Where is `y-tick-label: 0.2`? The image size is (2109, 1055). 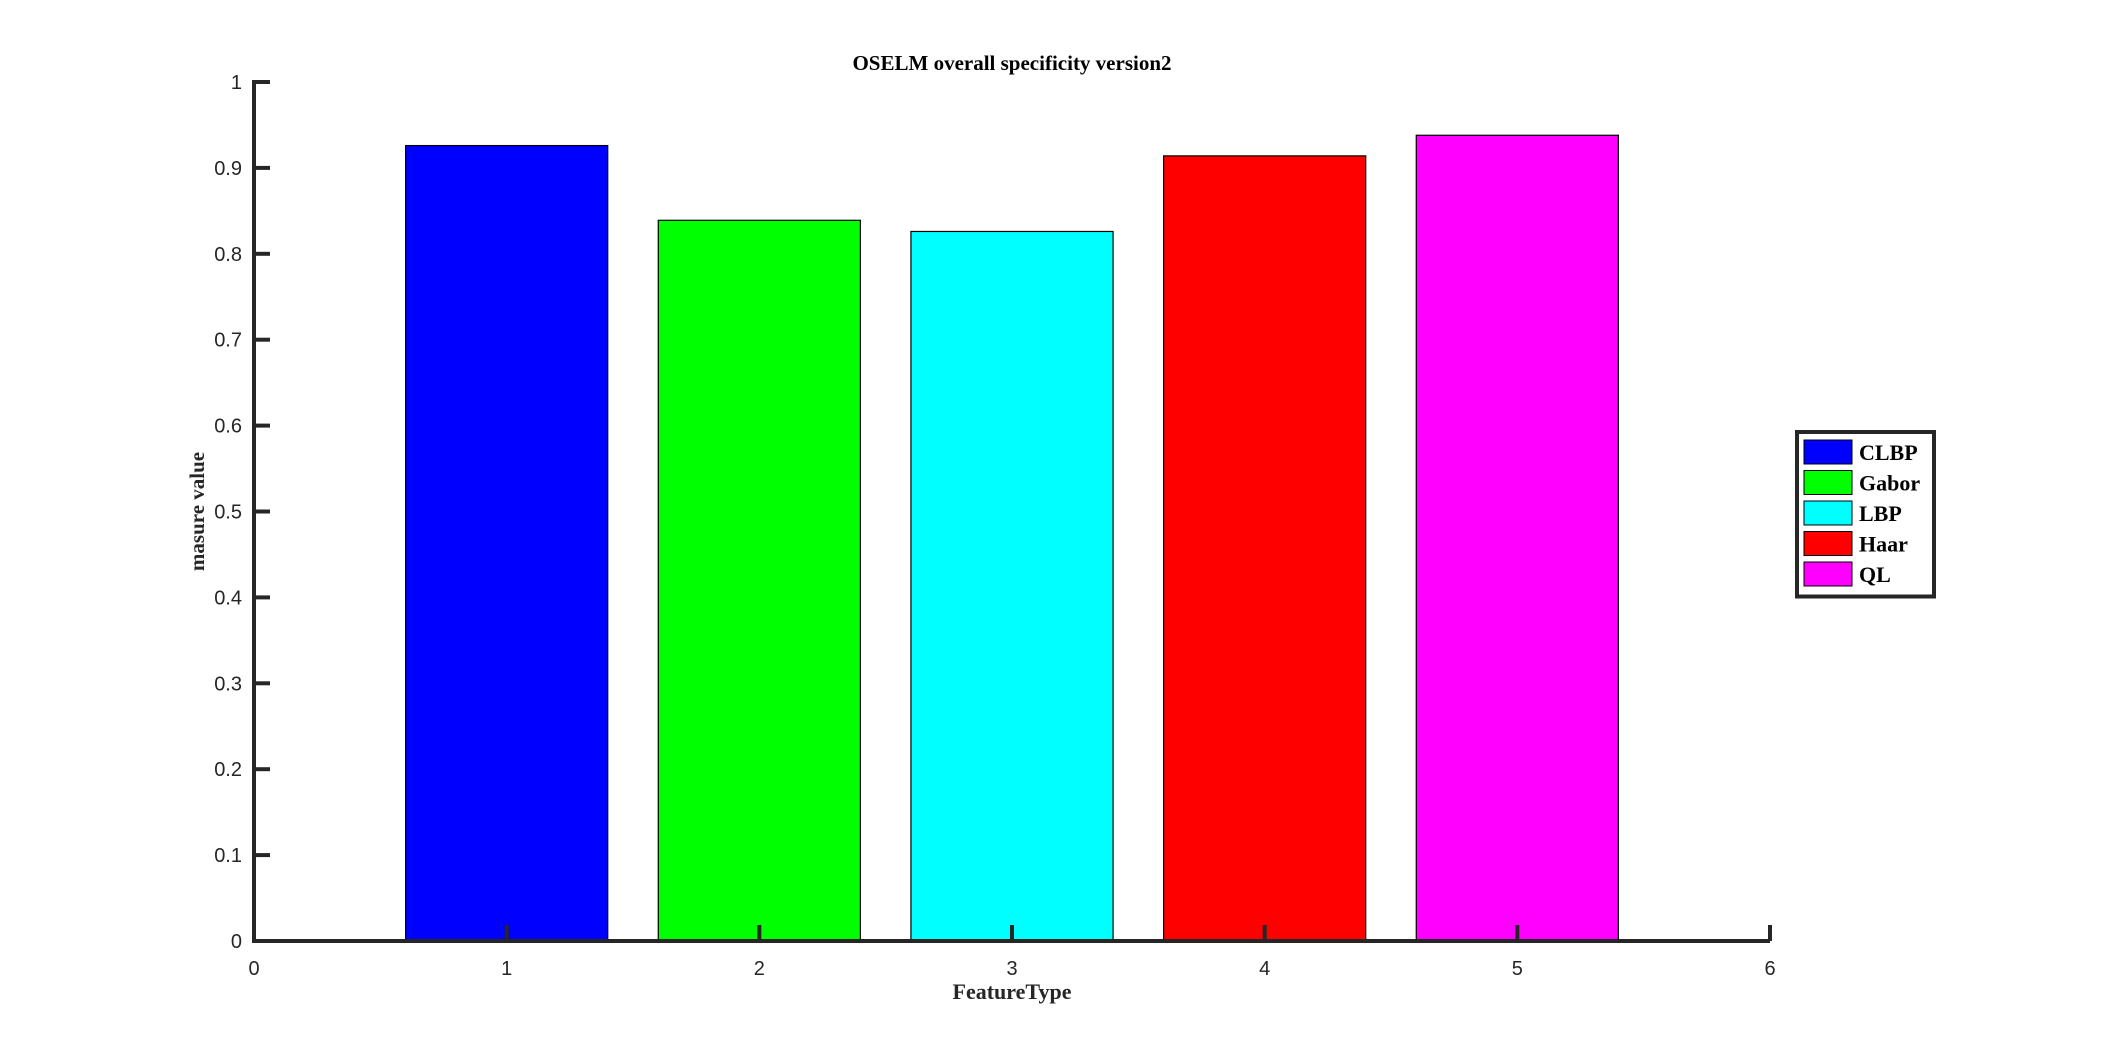 y-tick-label: 0.2 is located at coordinates (228, 770).